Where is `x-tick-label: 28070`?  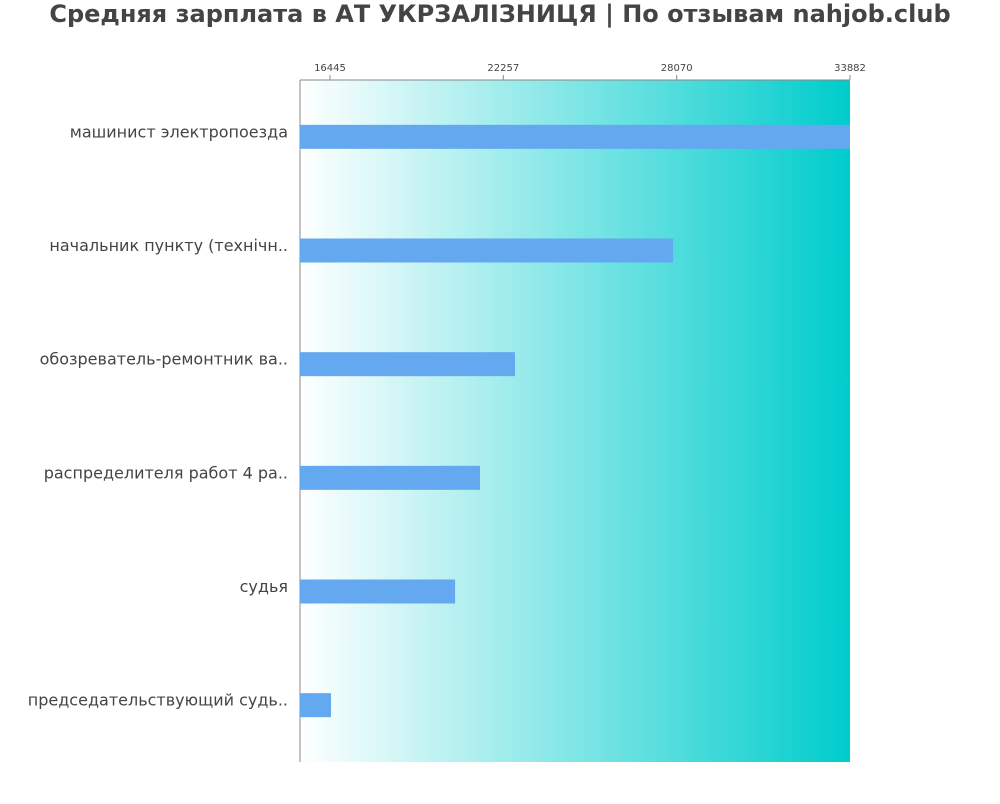
x-tick-label: 28070 is located at coordinates (677, 68).